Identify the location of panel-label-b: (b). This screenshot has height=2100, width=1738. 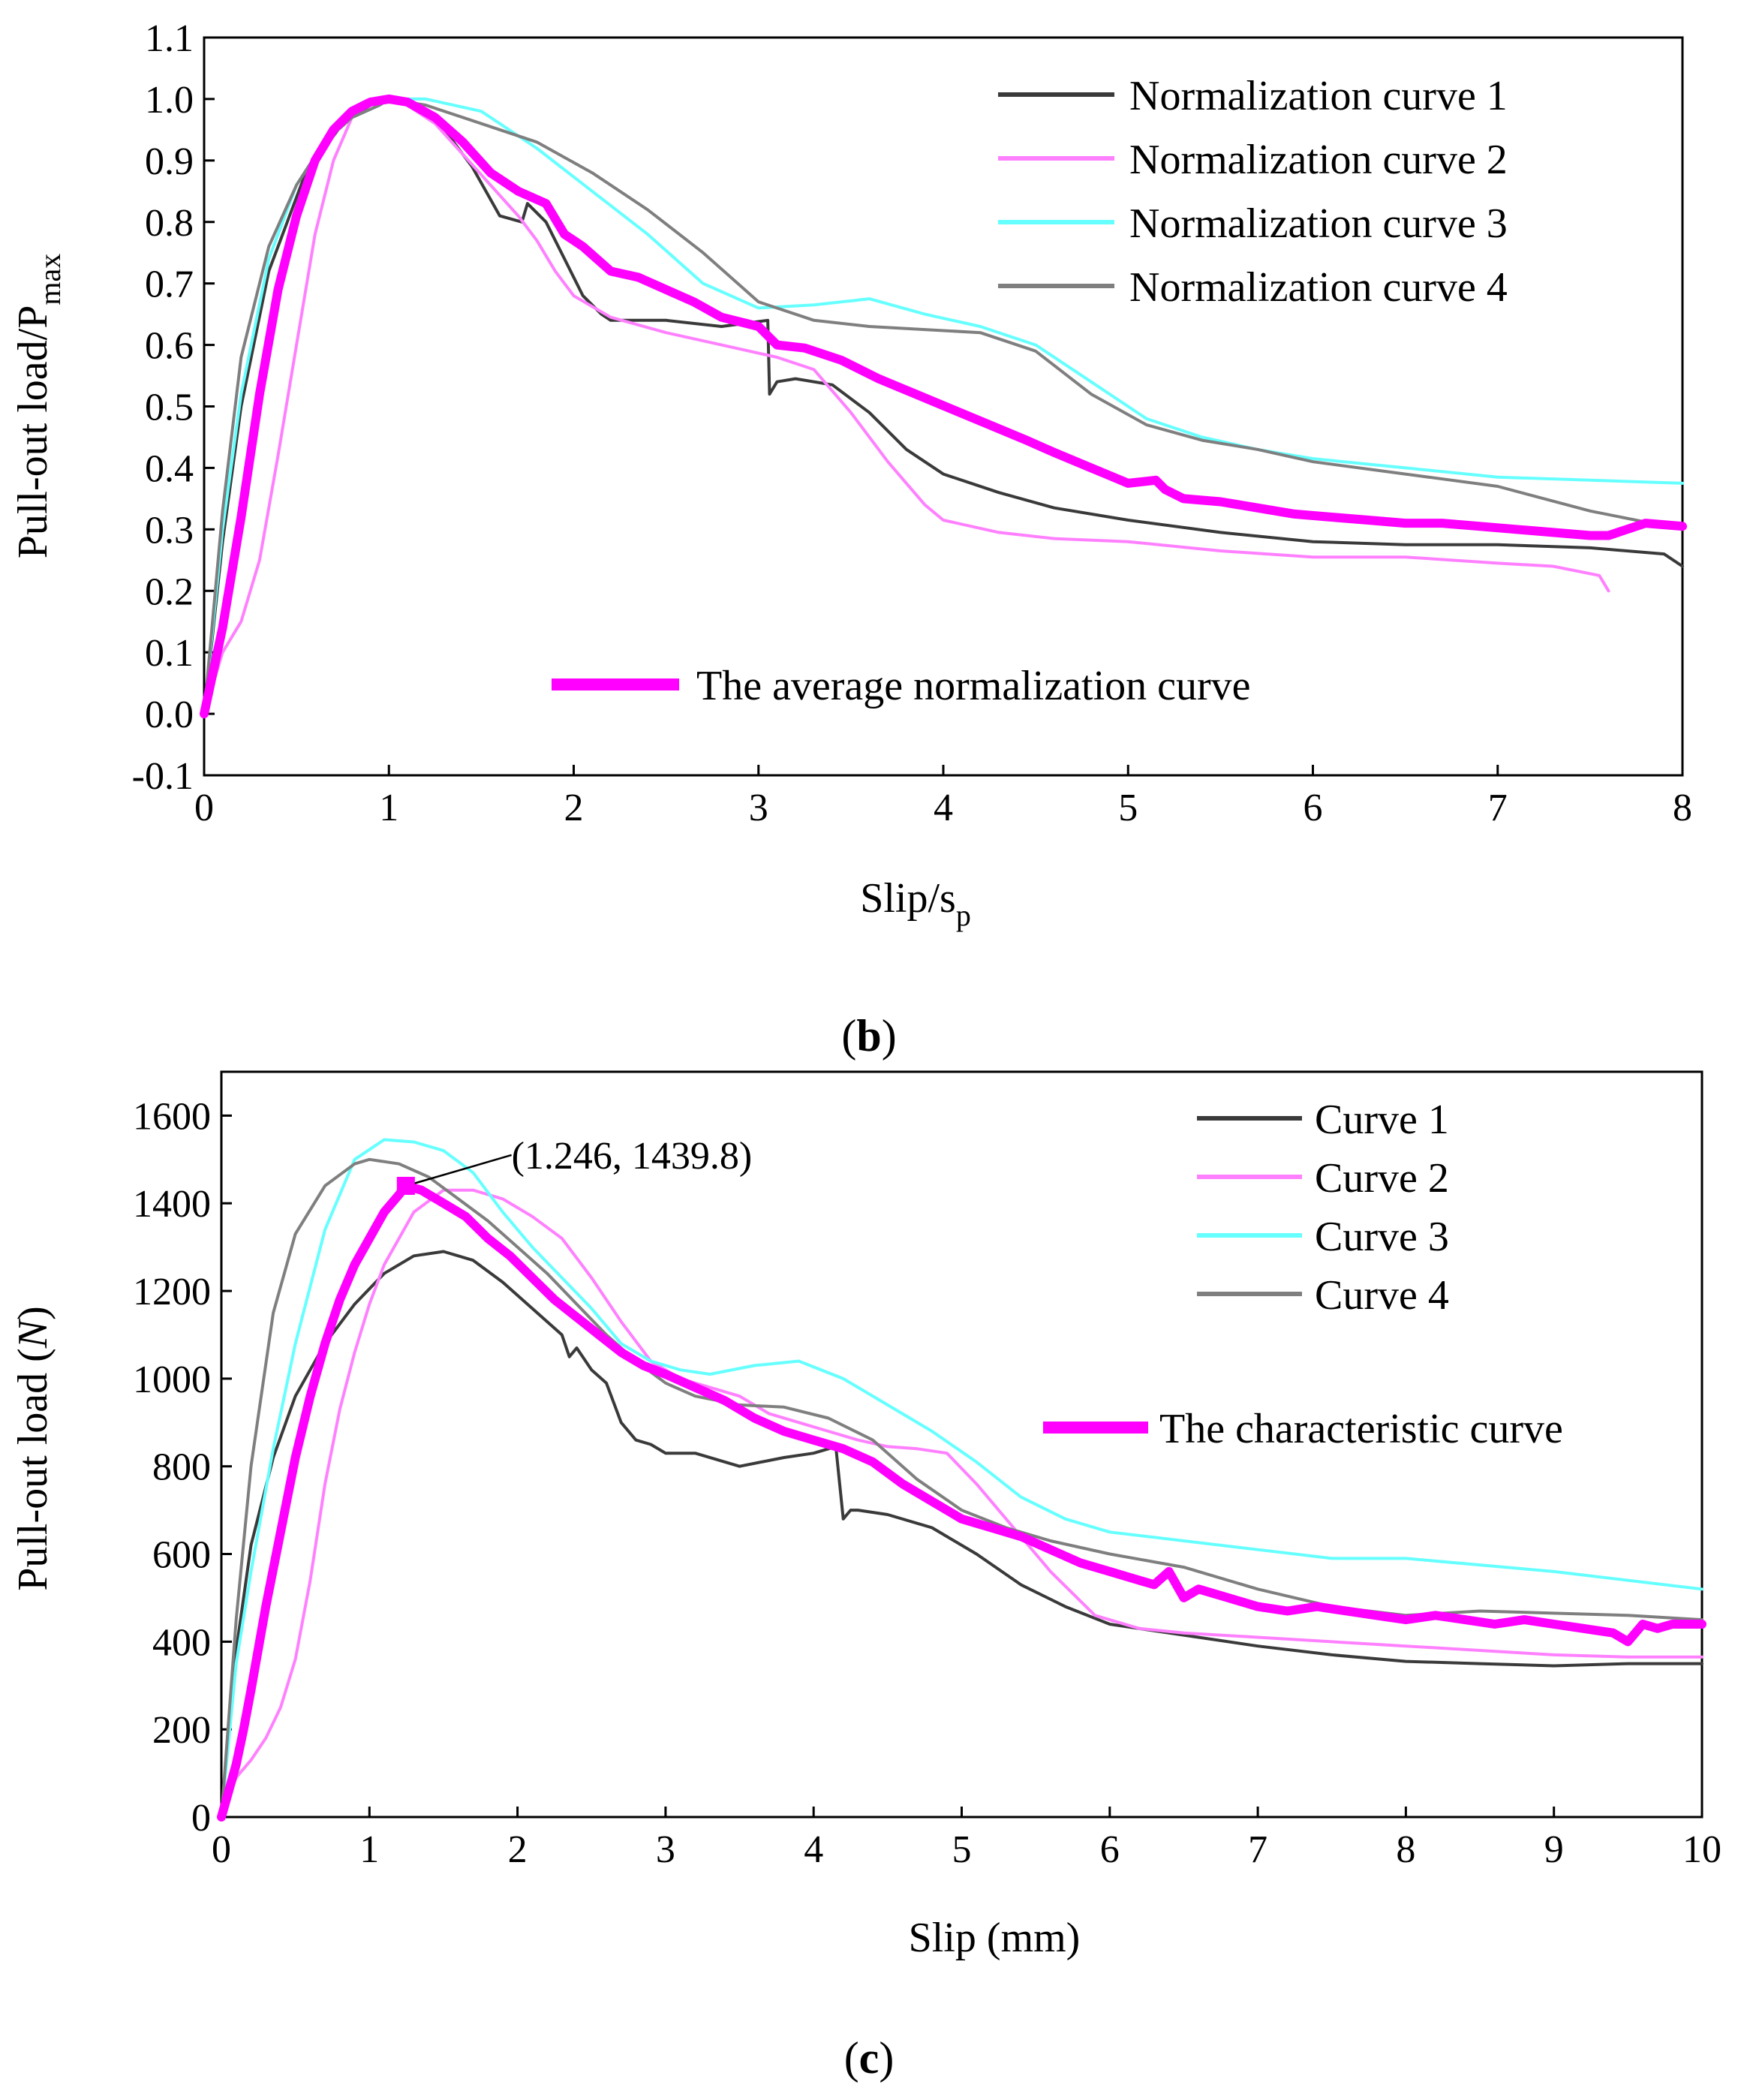
(868, 1036).